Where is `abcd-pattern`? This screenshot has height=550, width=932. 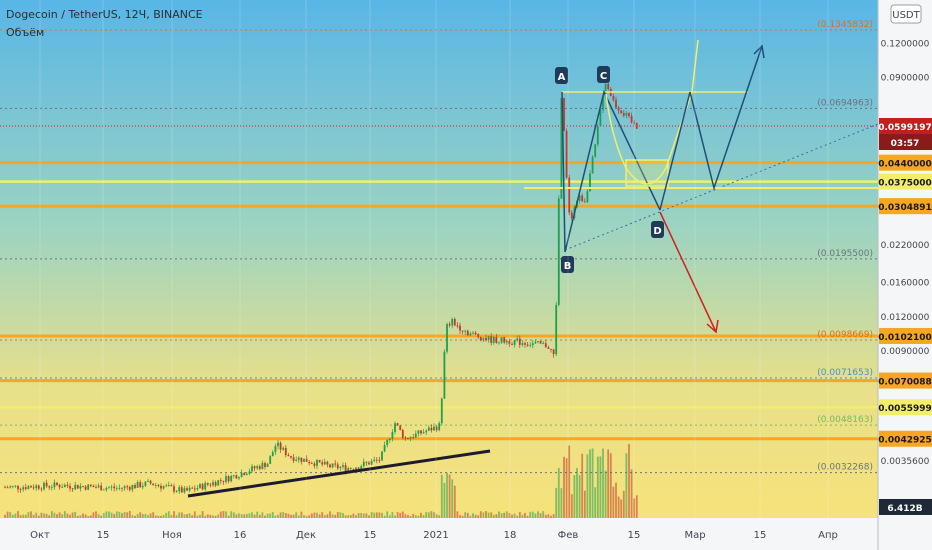
abcd-pattern is located at coordinates (611, 171).